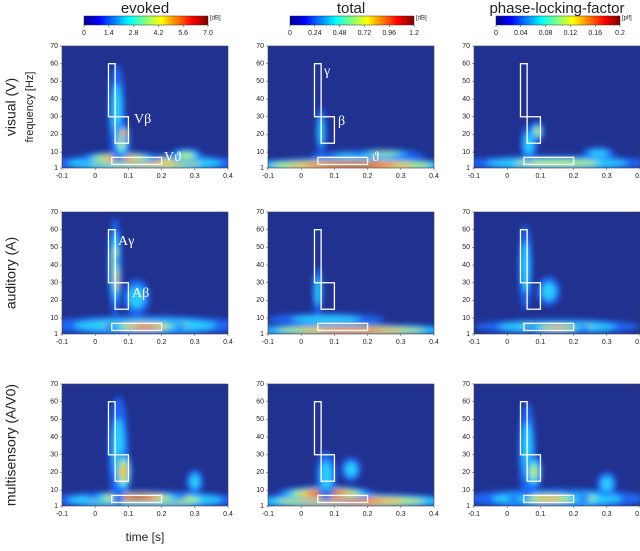 The image size is (640, 551). Describe the element at coordinates (627, 19) in the screenshot. I see `colorbar-unit: [plf]` at that location.